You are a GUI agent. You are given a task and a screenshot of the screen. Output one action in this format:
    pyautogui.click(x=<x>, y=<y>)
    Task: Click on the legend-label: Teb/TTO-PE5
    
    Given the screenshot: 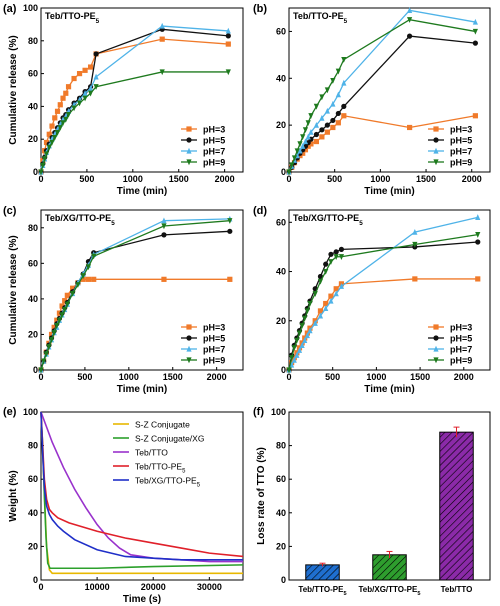 What is the action you would take?
    pyautogui.click(x=160, y=468)
    